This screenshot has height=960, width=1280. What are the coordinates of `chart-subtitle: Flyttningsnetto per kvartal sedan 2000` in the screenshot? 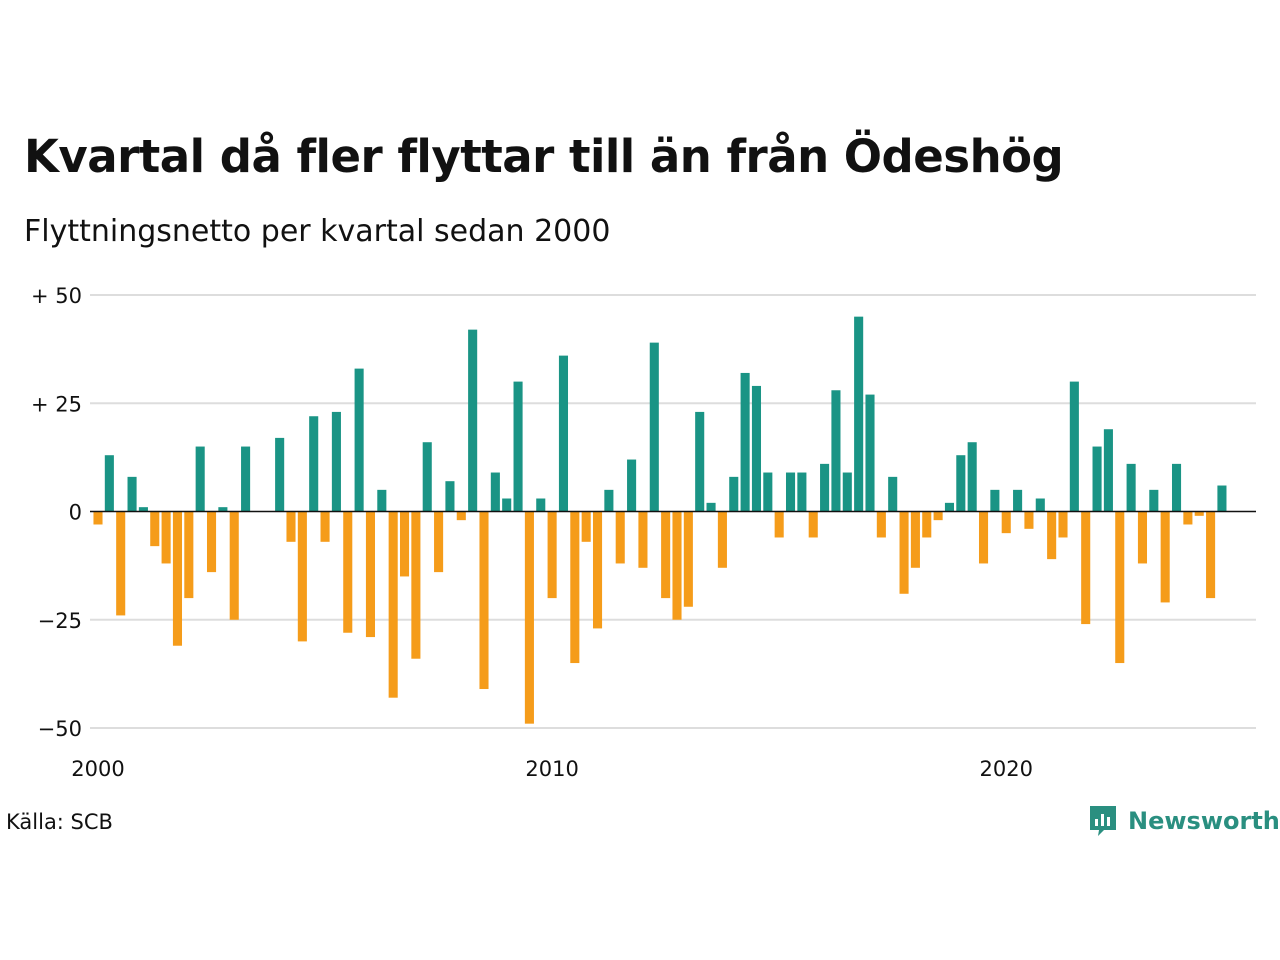 It's located at (317, 231).